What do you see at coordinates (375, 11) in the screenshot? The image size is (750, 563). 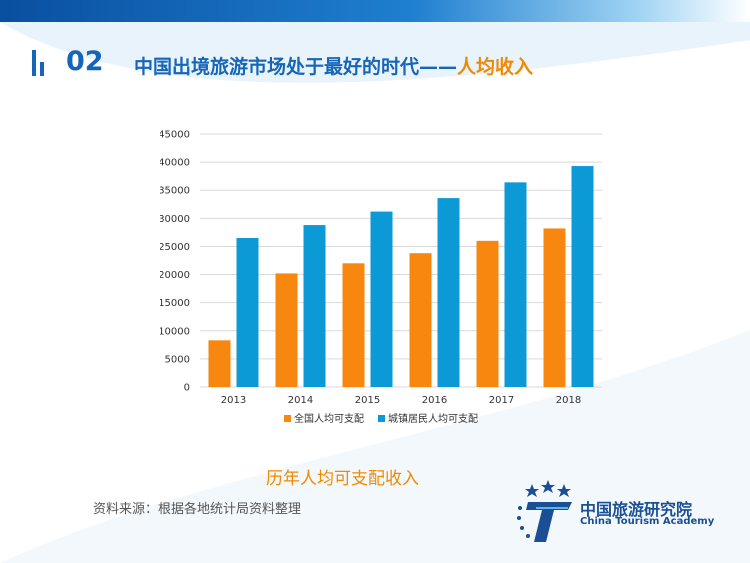 I see `top-banner` at bounding box center [375, 11].